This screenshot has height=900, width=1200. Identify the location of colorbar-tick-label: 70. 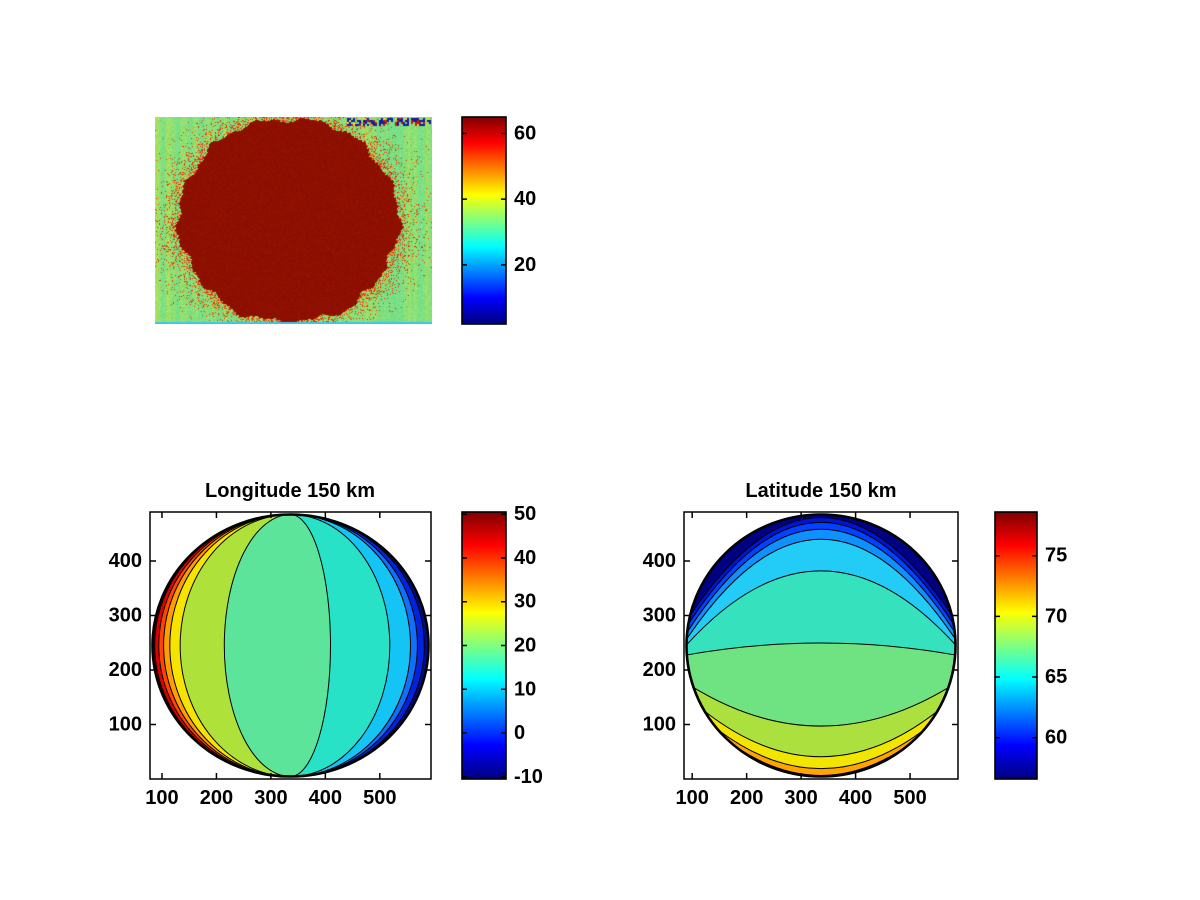
(1056, 616).